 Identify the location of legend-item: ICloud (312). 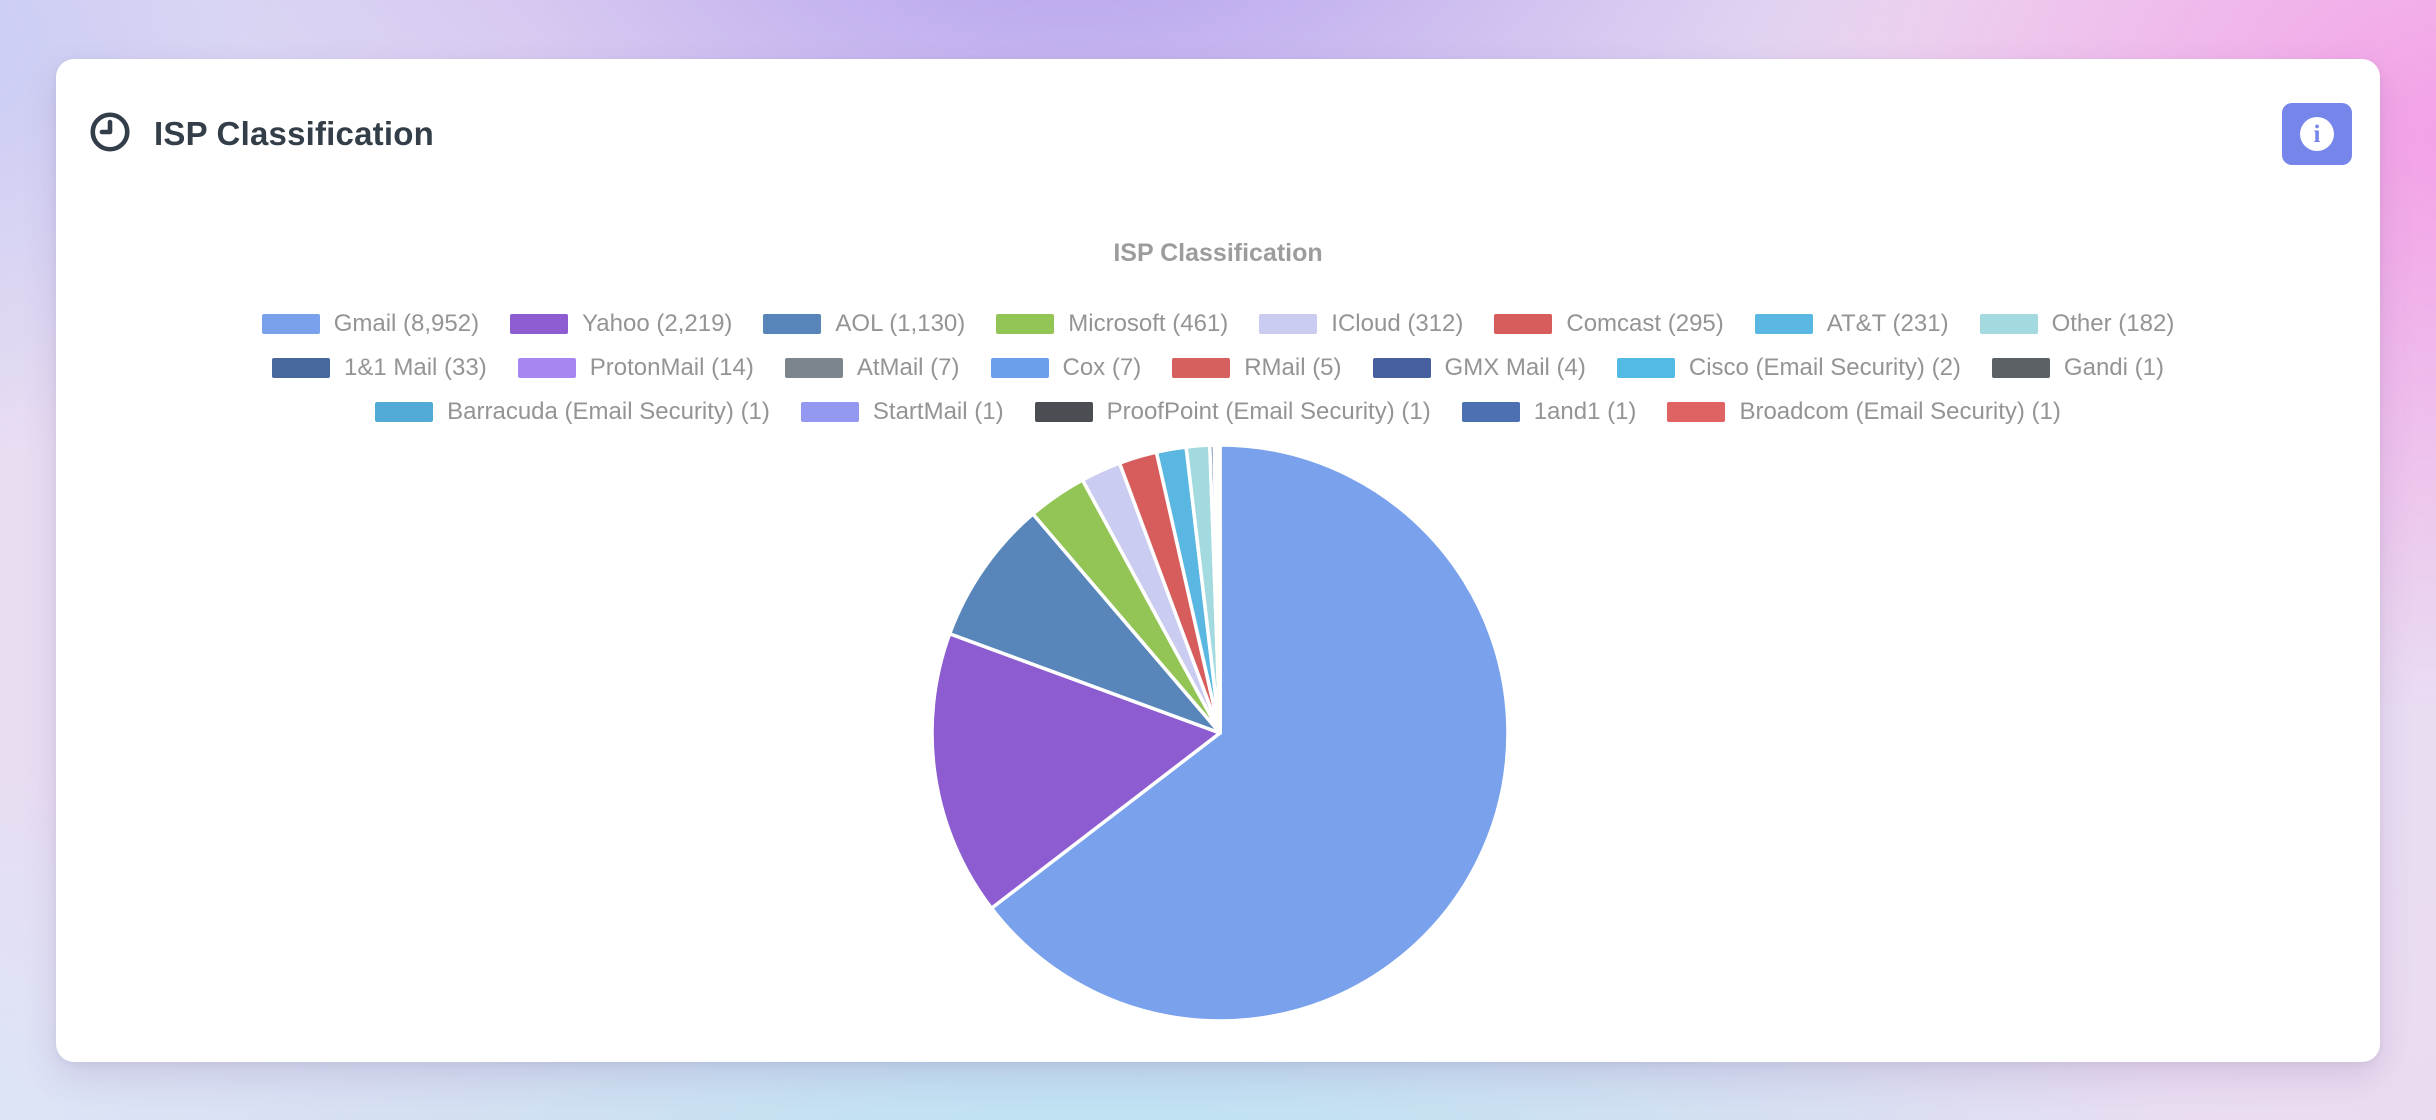
(1361, 324).